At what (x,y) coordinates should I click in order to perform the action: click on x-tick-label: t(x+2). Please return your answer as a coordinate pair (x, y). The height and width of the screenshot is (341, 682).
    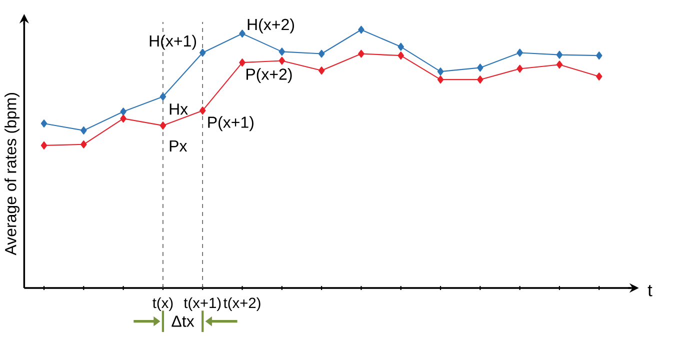
    Looking at the image, I should click on (242, 304).